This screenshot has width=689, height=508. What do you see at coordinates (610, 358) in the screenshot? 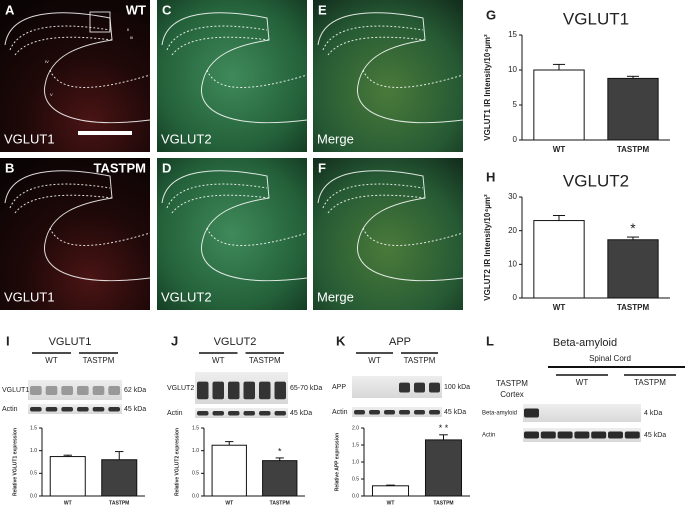
I see `blot-header: Spinal Cord` at bounding box center [610, 358].